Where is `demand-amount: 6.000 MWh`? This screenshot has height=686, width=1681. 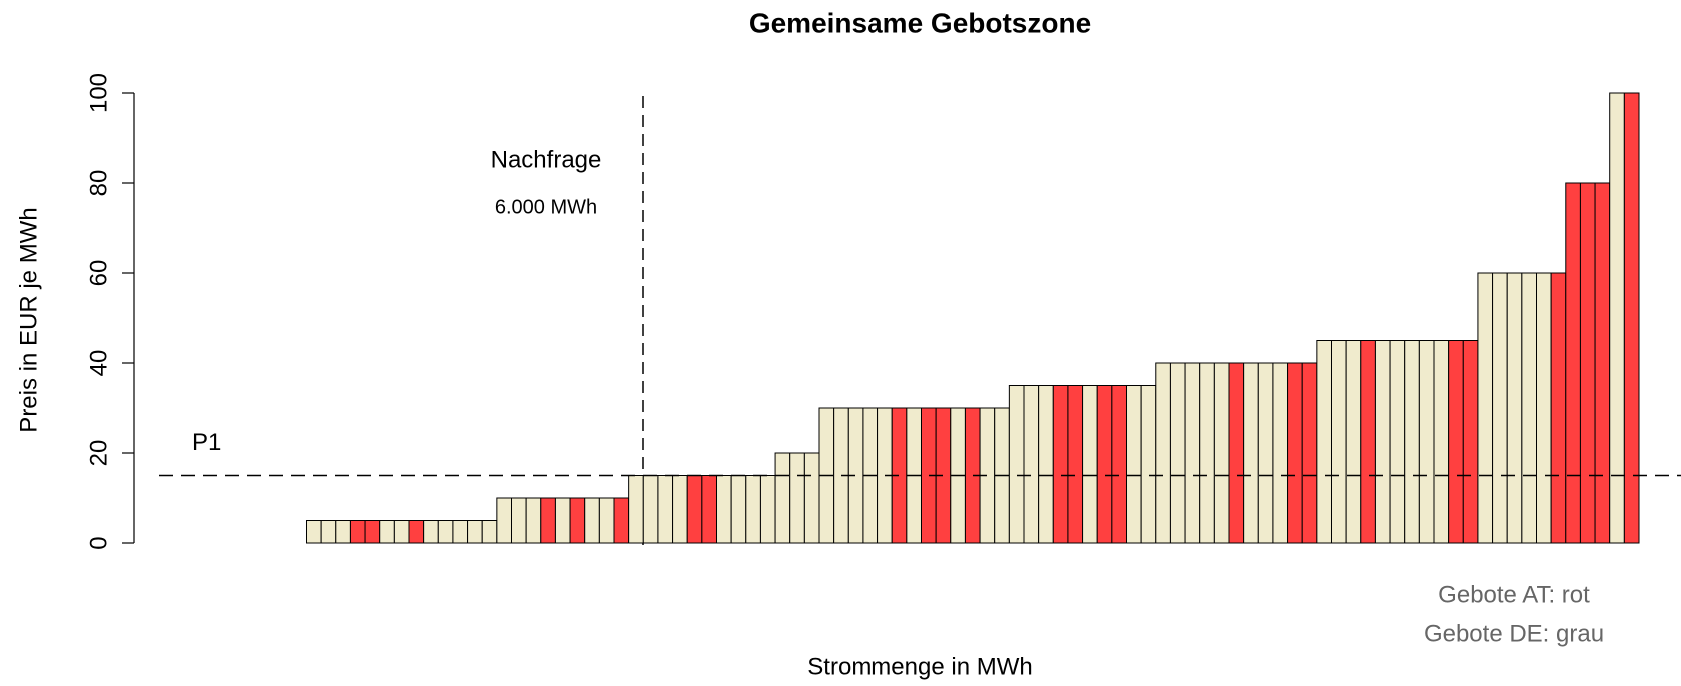 demand-amount: 6.000 MWh is located at coordinates (546, 207).